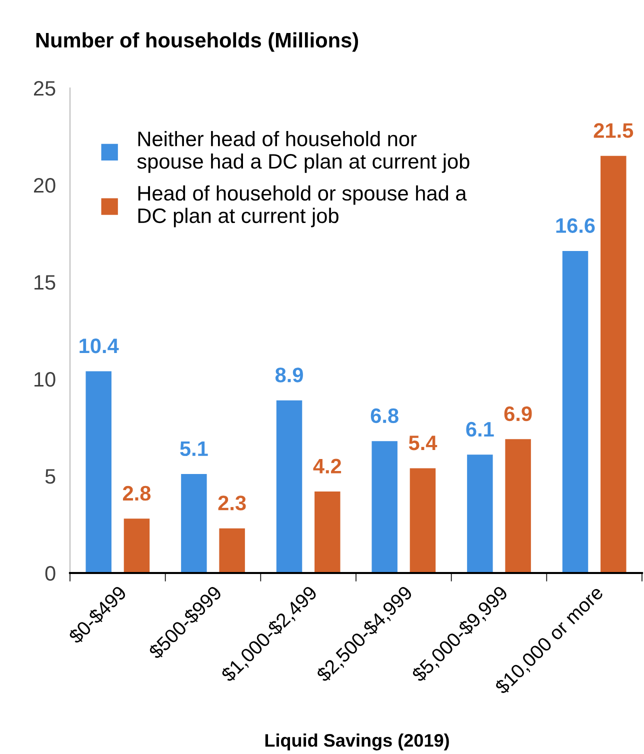 This screenshot has height=754, width=644. I want to click on y-tick-label: 0, so click(50, 573).